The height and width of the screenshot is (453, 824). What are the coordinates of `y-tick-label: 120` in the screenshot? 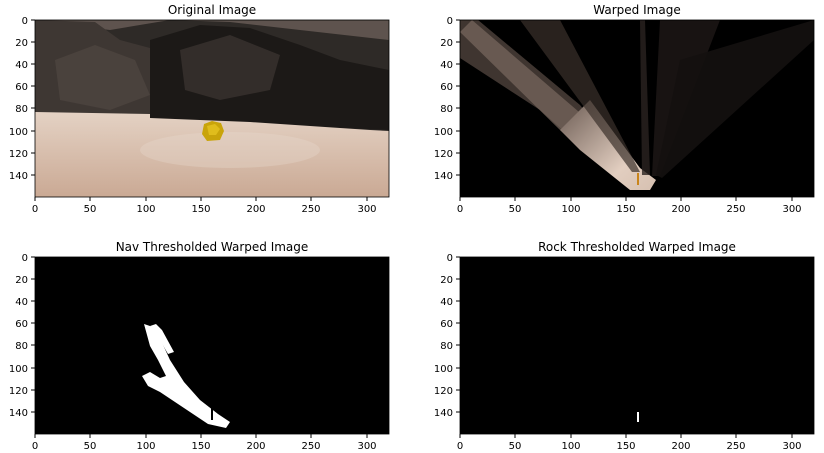 It's located at (443, 154).